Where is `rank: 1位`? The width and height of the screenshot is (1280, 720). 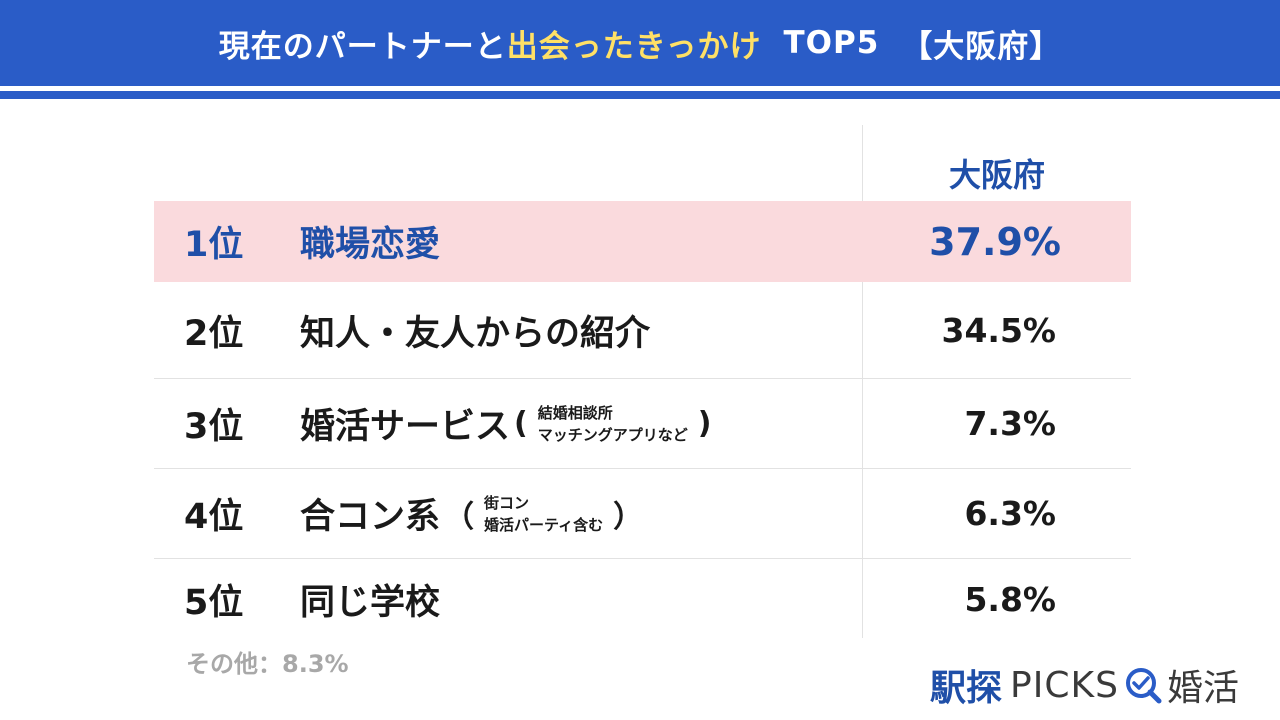
rank: 1位 is located at coordinates (214, 245).